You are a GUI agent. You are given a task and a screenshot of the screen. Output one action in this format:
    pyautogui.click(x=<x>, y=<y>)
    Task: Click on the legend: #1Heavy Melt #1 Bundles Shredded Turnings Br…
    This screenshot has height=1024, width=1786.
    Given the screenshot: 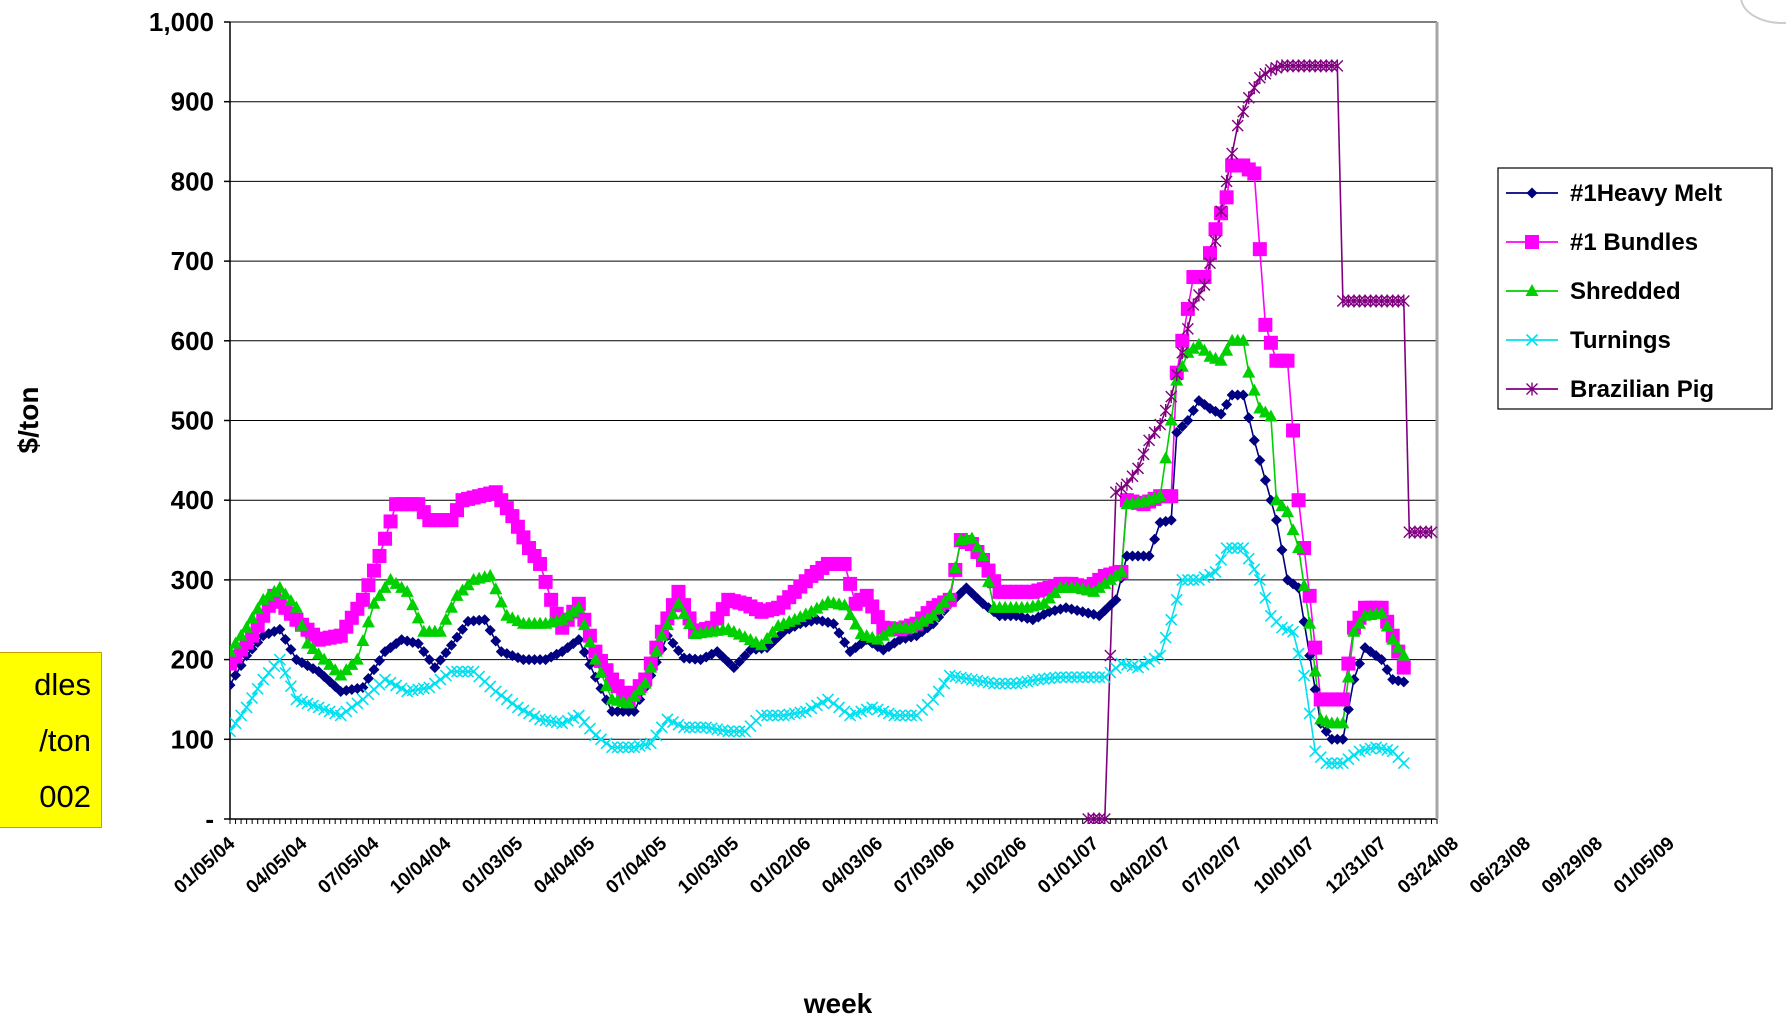 What is the action you would take?
    pyautogui.click(x=1635, y=288)
    